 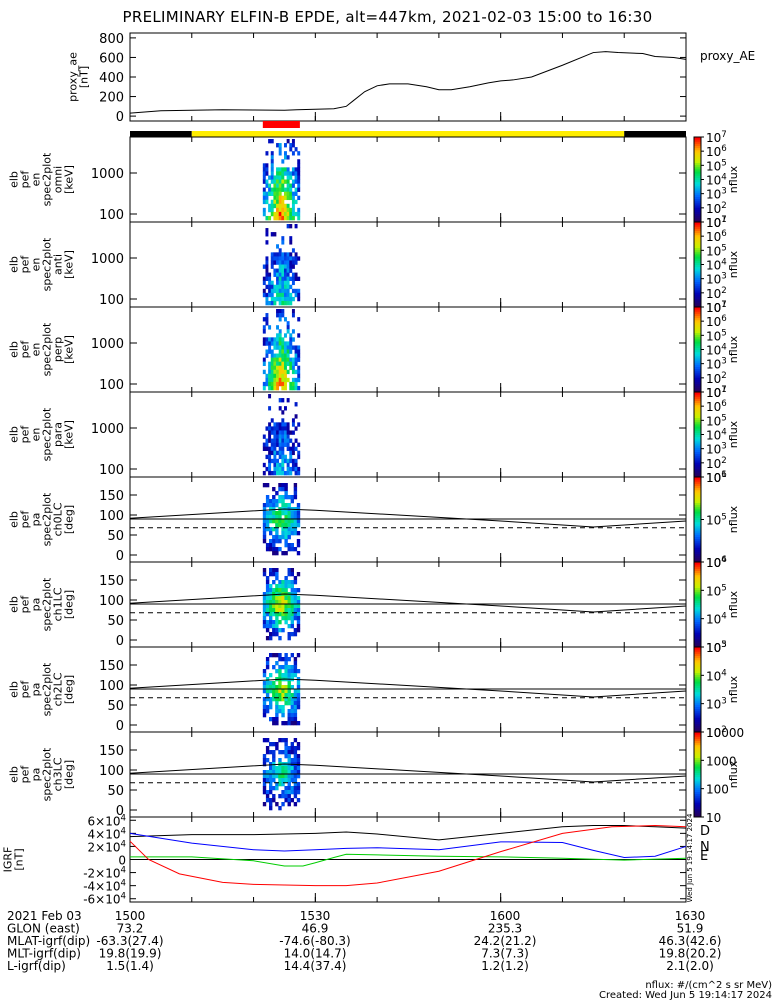 I want to click on axis-label-line: spec2plot, so click(x=47, y=264).